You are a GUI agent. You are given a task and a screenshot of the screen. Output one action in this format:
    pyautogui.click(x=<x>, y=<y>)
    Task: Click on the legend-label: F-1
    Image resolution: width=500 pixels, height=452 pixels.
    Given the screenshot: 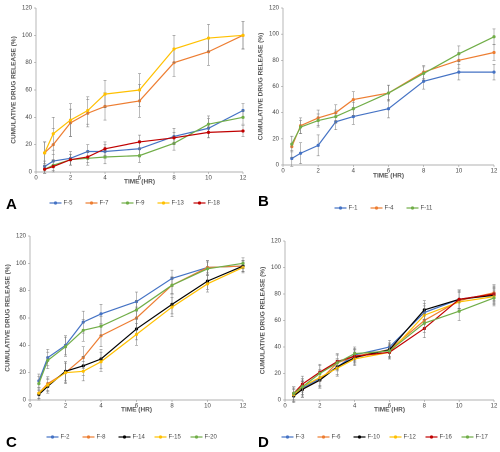 What is the action you would take?
    pyautogui.click(x=354, y=209)
    